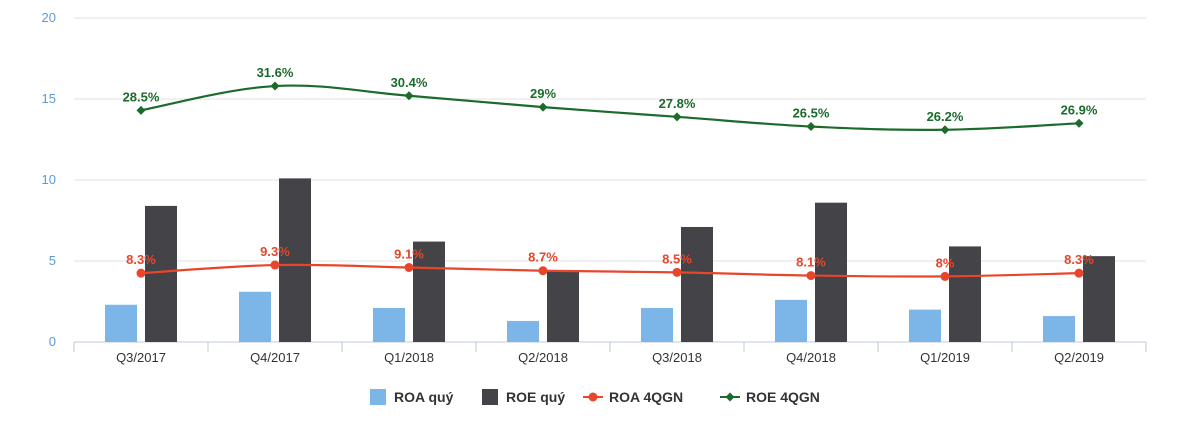 This screenshot has height=427, width=1200. I want to click on legend-item: ROE 4QGN, so click(770, 397).